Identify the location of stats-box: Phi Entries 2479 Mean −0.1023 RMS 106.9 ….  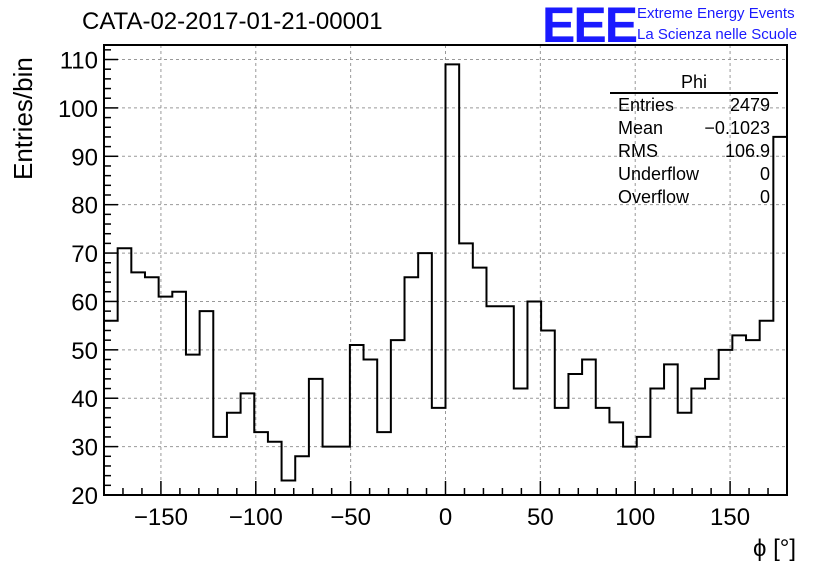
(694, 140).